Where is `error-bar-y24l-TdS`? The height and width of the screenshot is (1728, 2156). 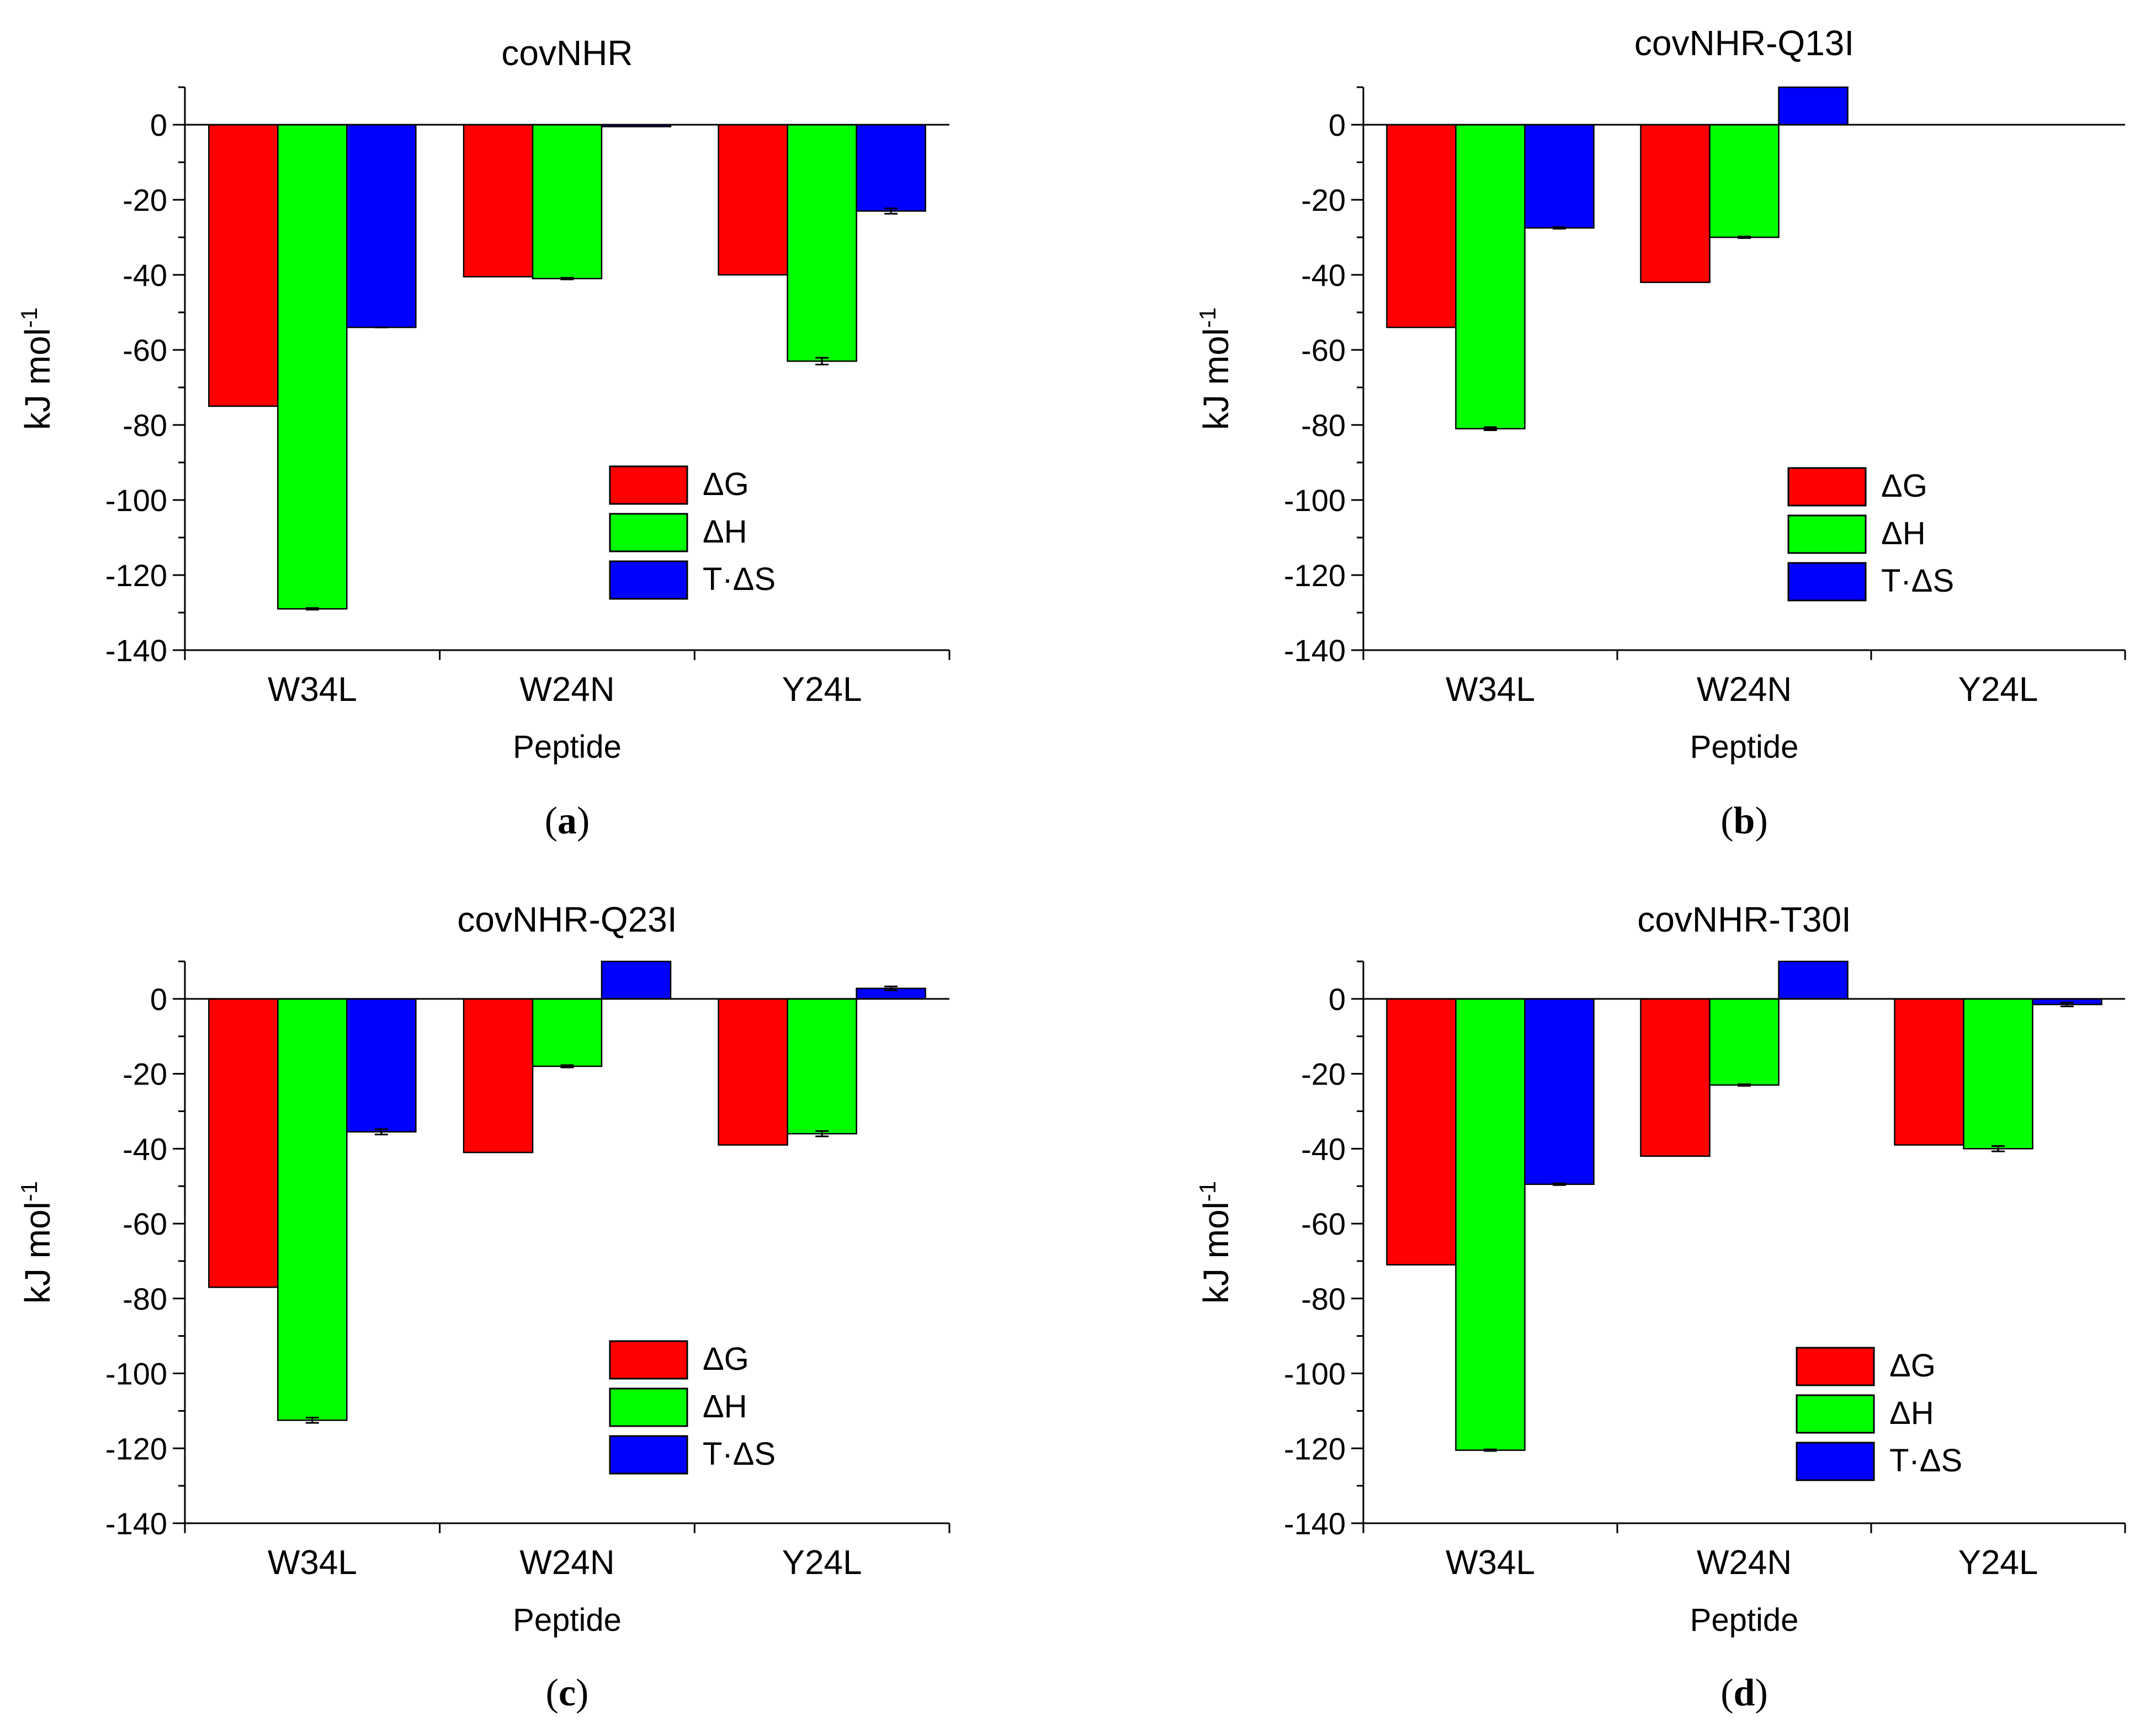
error-bar-y24l-TdS is located at coordinates (891, 211).